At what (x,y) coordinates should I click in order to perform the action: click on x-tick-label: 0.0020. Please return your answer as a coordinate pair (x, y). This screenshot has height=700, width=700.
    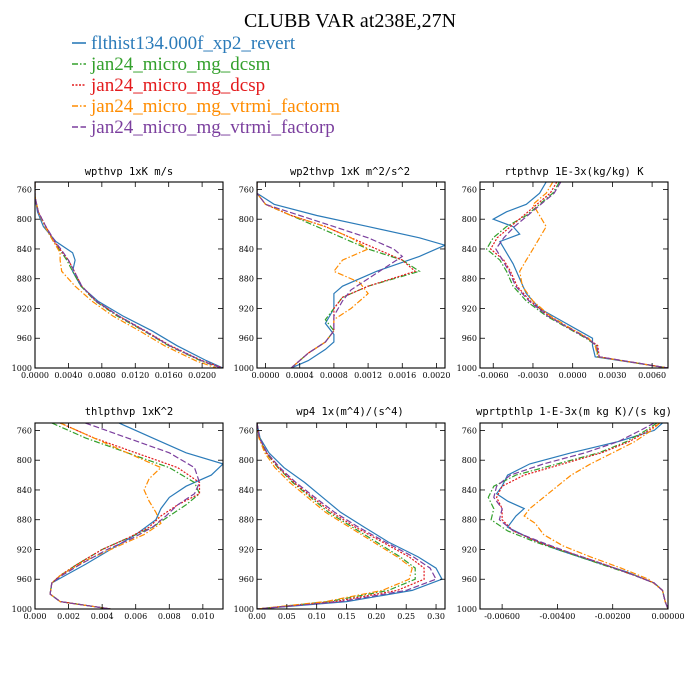
    Looking at the image, I should click on (436, 375).